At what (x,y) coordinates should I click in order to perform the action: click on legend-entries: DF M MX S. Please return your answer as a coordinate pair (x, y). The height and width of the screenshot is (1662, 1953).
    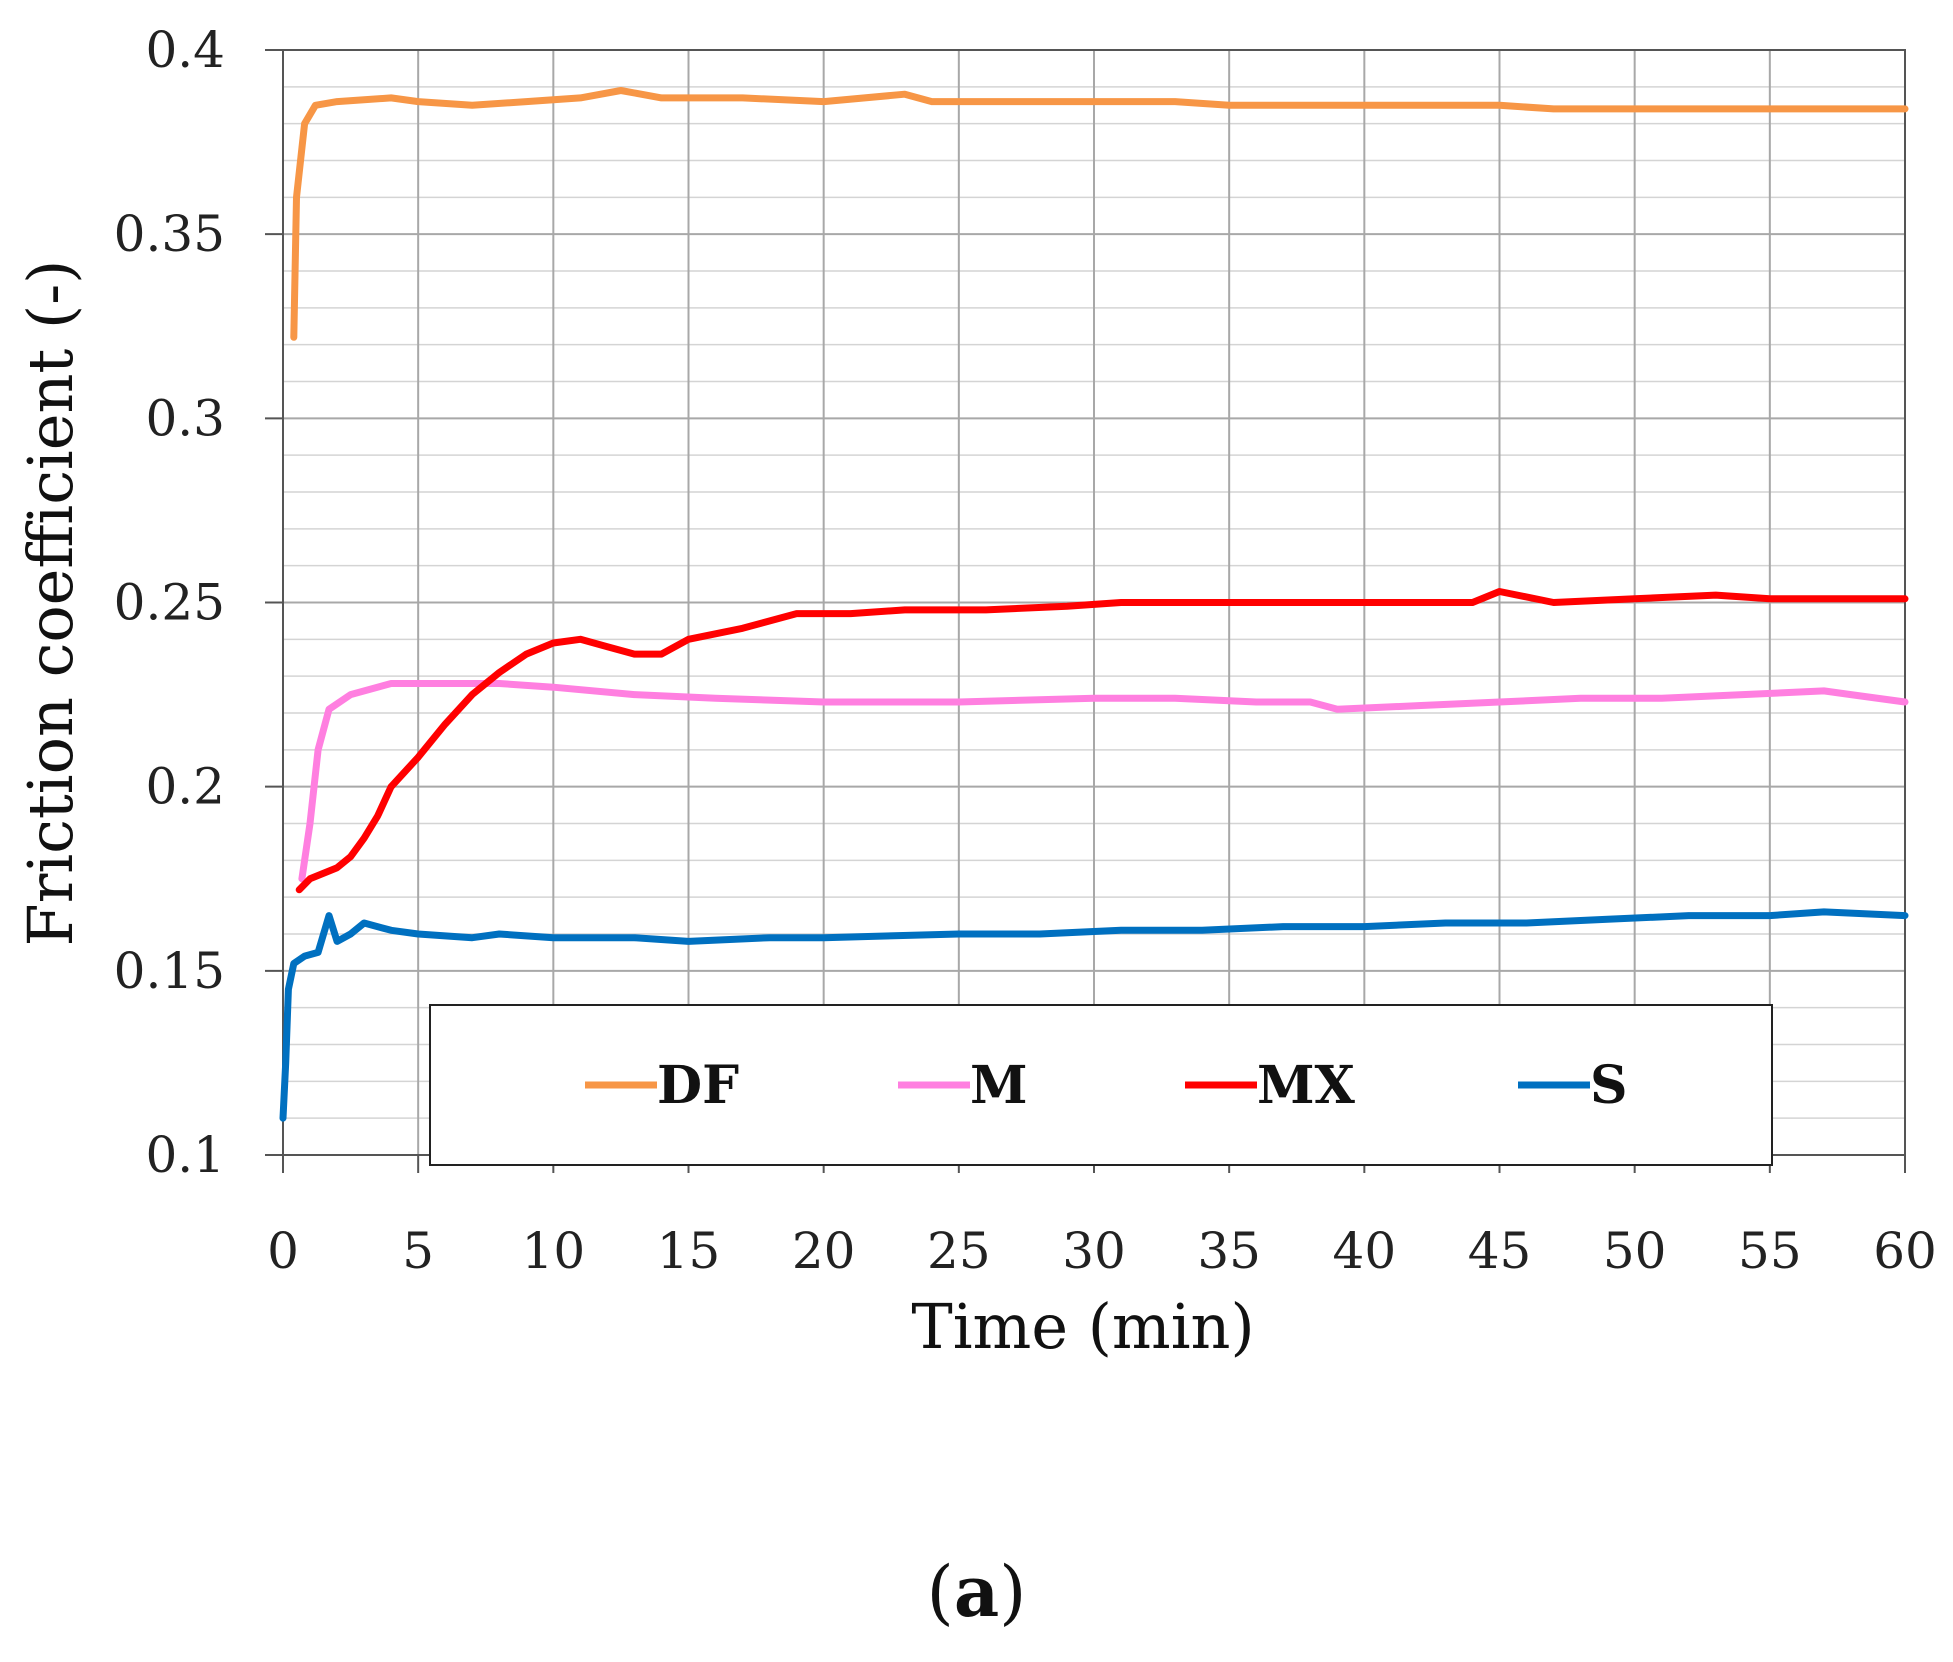
    Looking at the image, I should click on (1106, 1085).